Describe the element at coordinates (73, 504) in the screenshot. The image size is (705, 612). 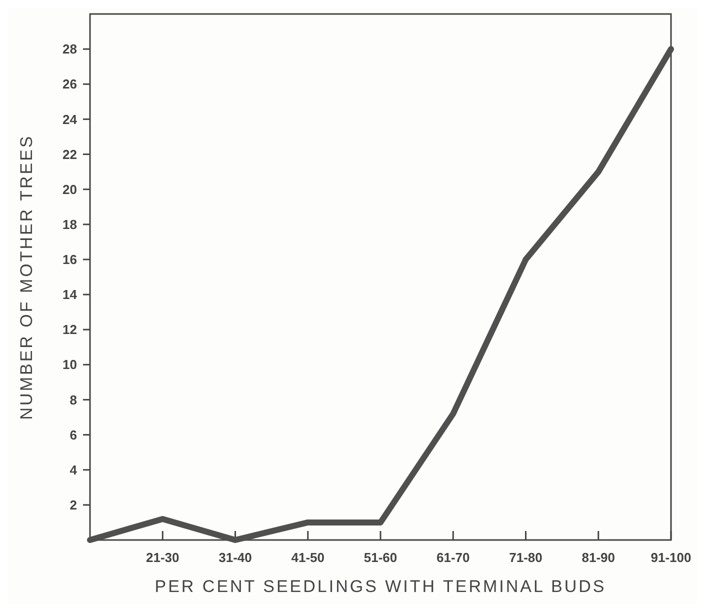
I see `y-tick-label: 2` at that location.